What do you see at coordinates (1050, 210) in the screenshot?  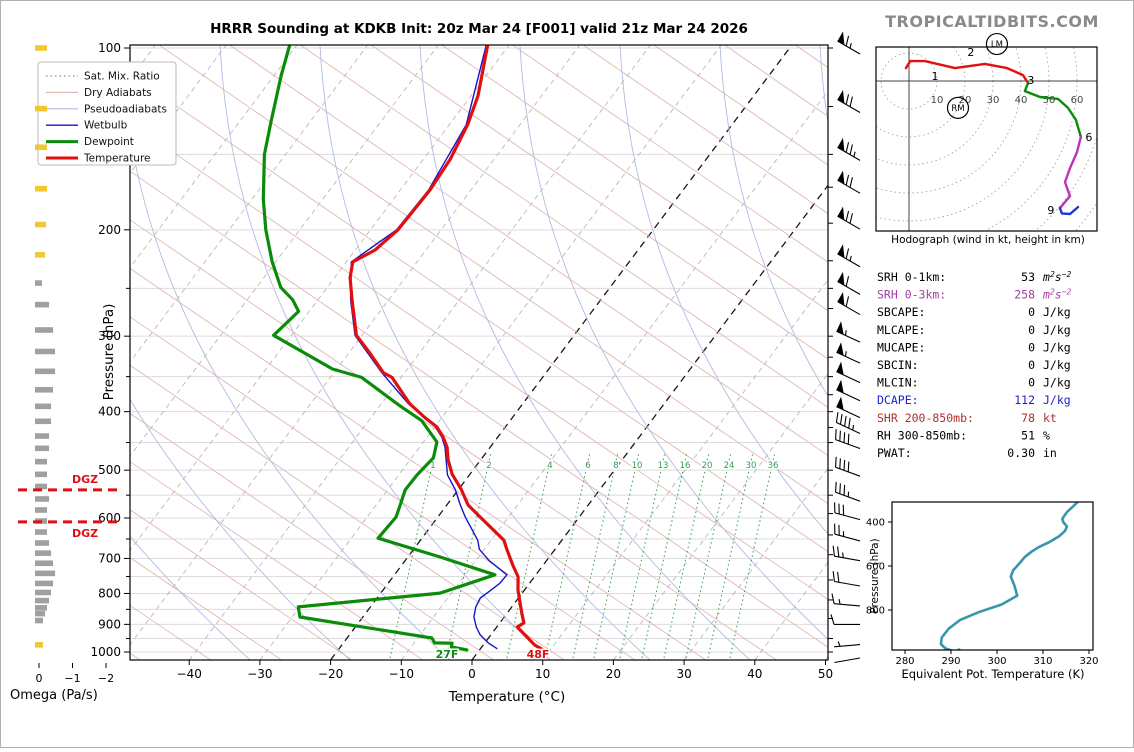 I see `hodograph-height-label: 9` at bounding box center [1050, 210].